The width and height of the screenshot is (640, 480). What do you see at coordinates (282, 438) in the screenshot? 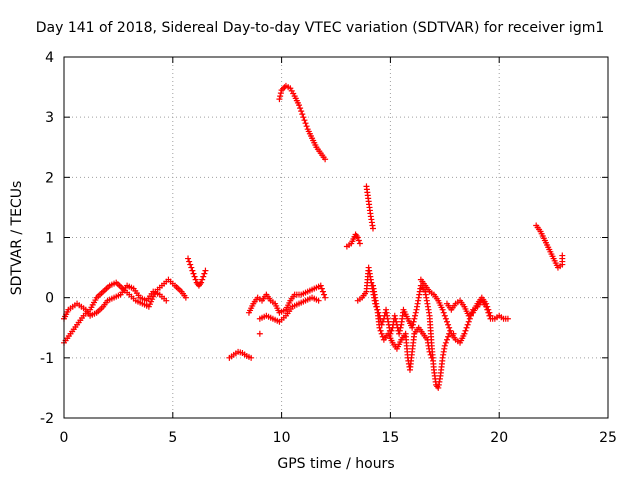
I see `x-tick-label: 10` at bounding box center [282, 438].